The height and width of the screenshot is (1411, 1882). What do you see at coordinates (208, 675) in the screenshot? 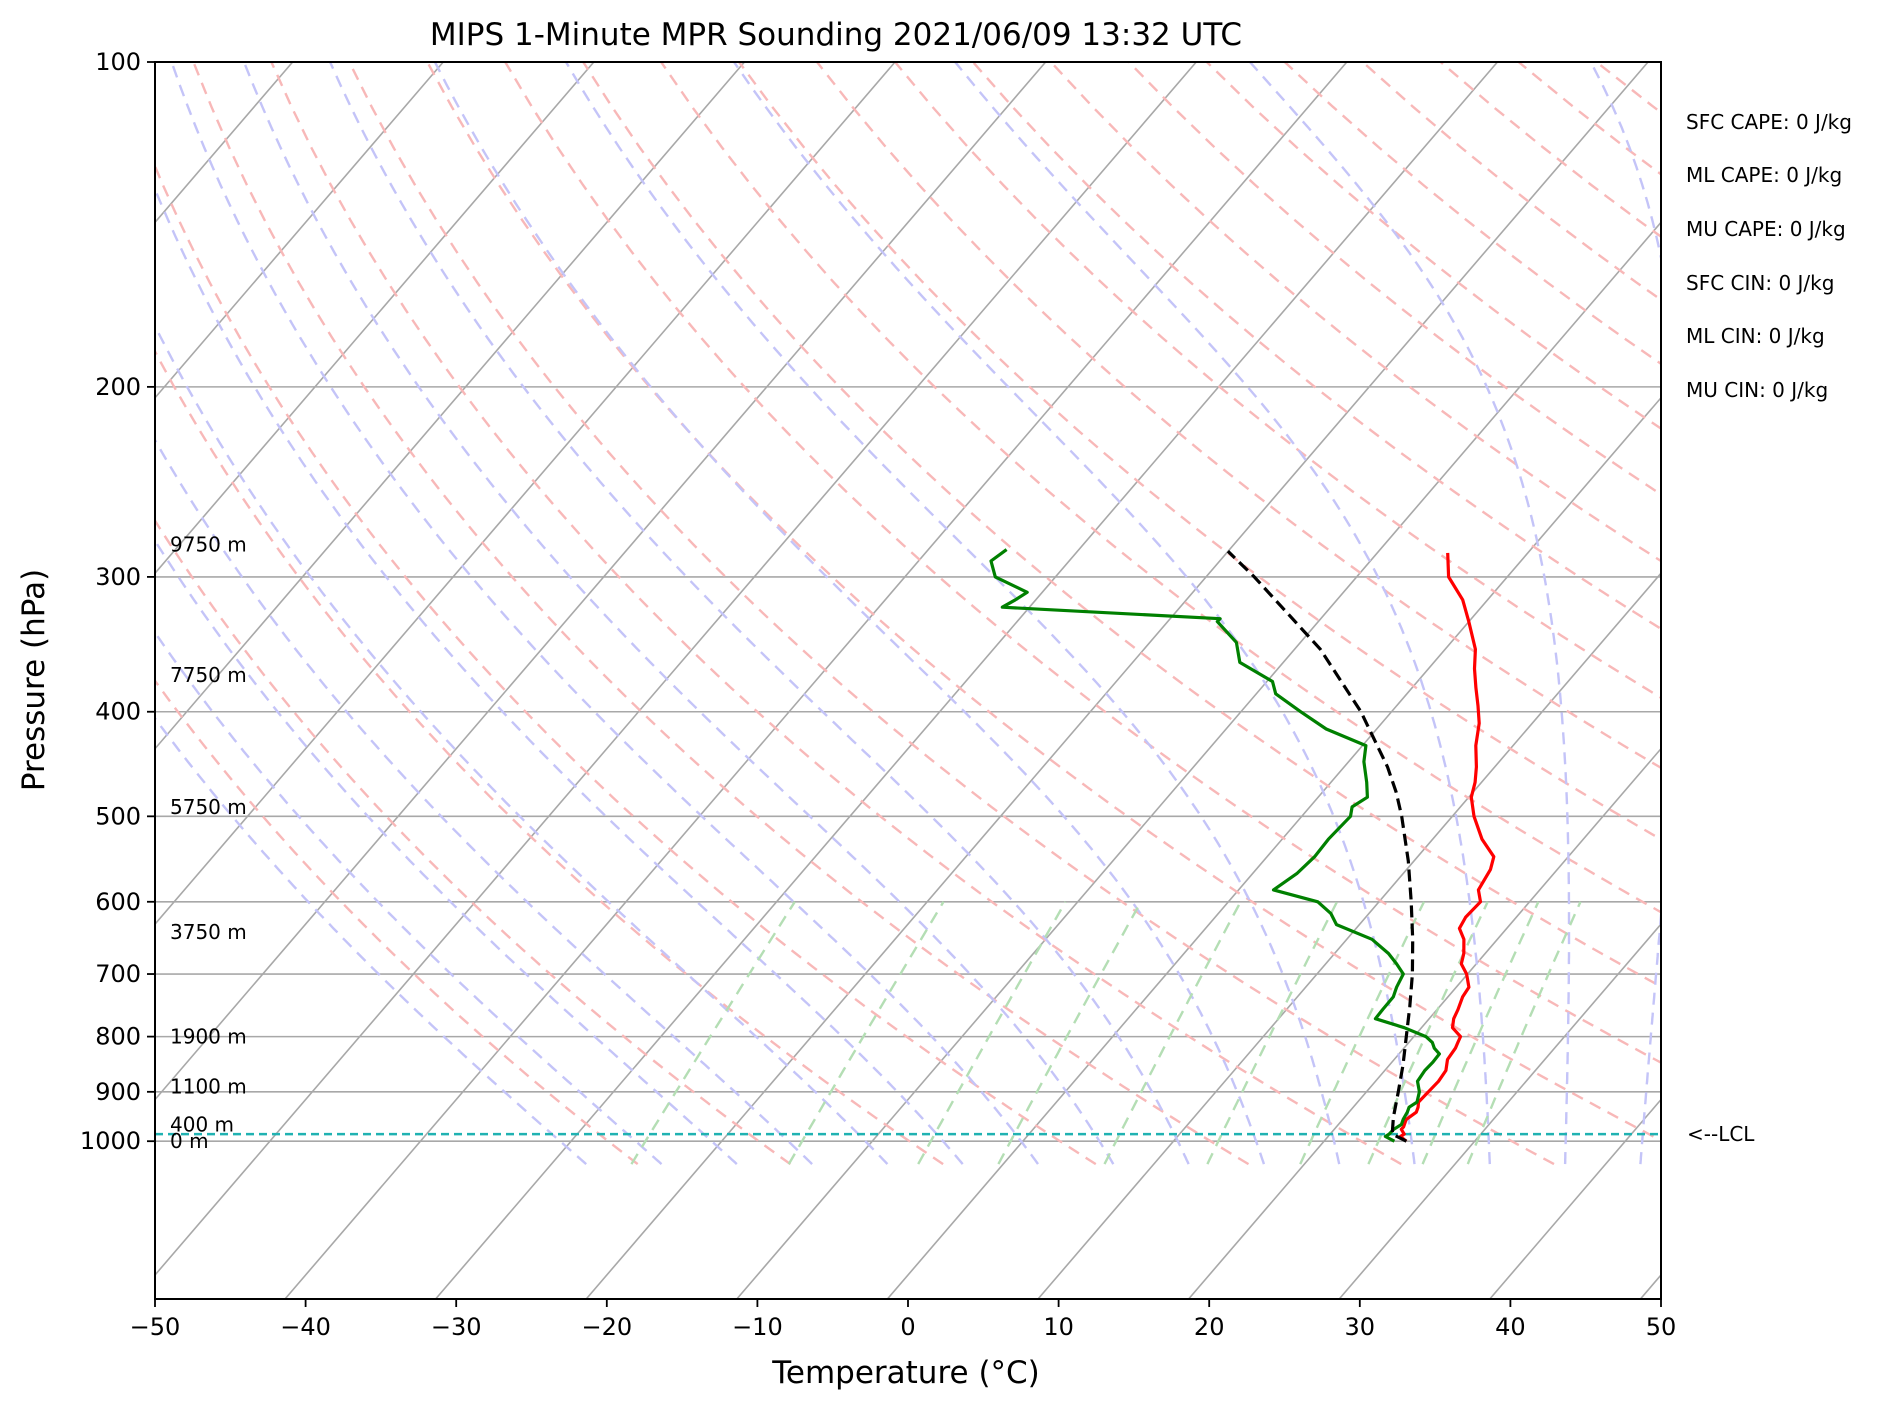
I see `height-label: 7750 m` at bounding box center [208, 675].